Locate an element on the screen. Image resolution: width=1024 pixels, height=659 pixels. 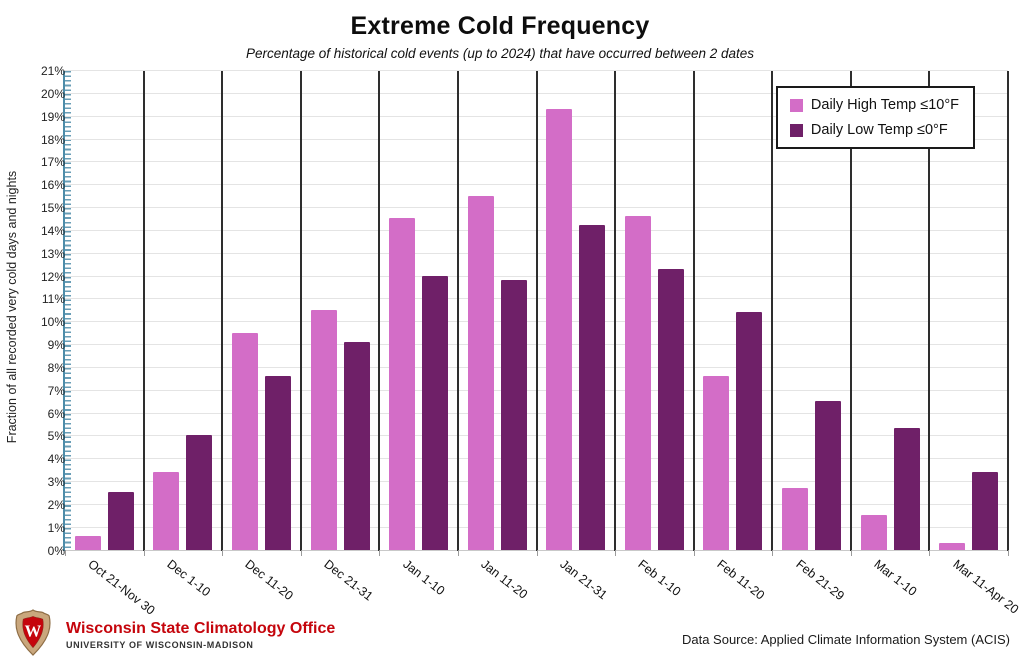
legend-label: Daily High Temp ≤10°F is located at coordinates (884, 105).